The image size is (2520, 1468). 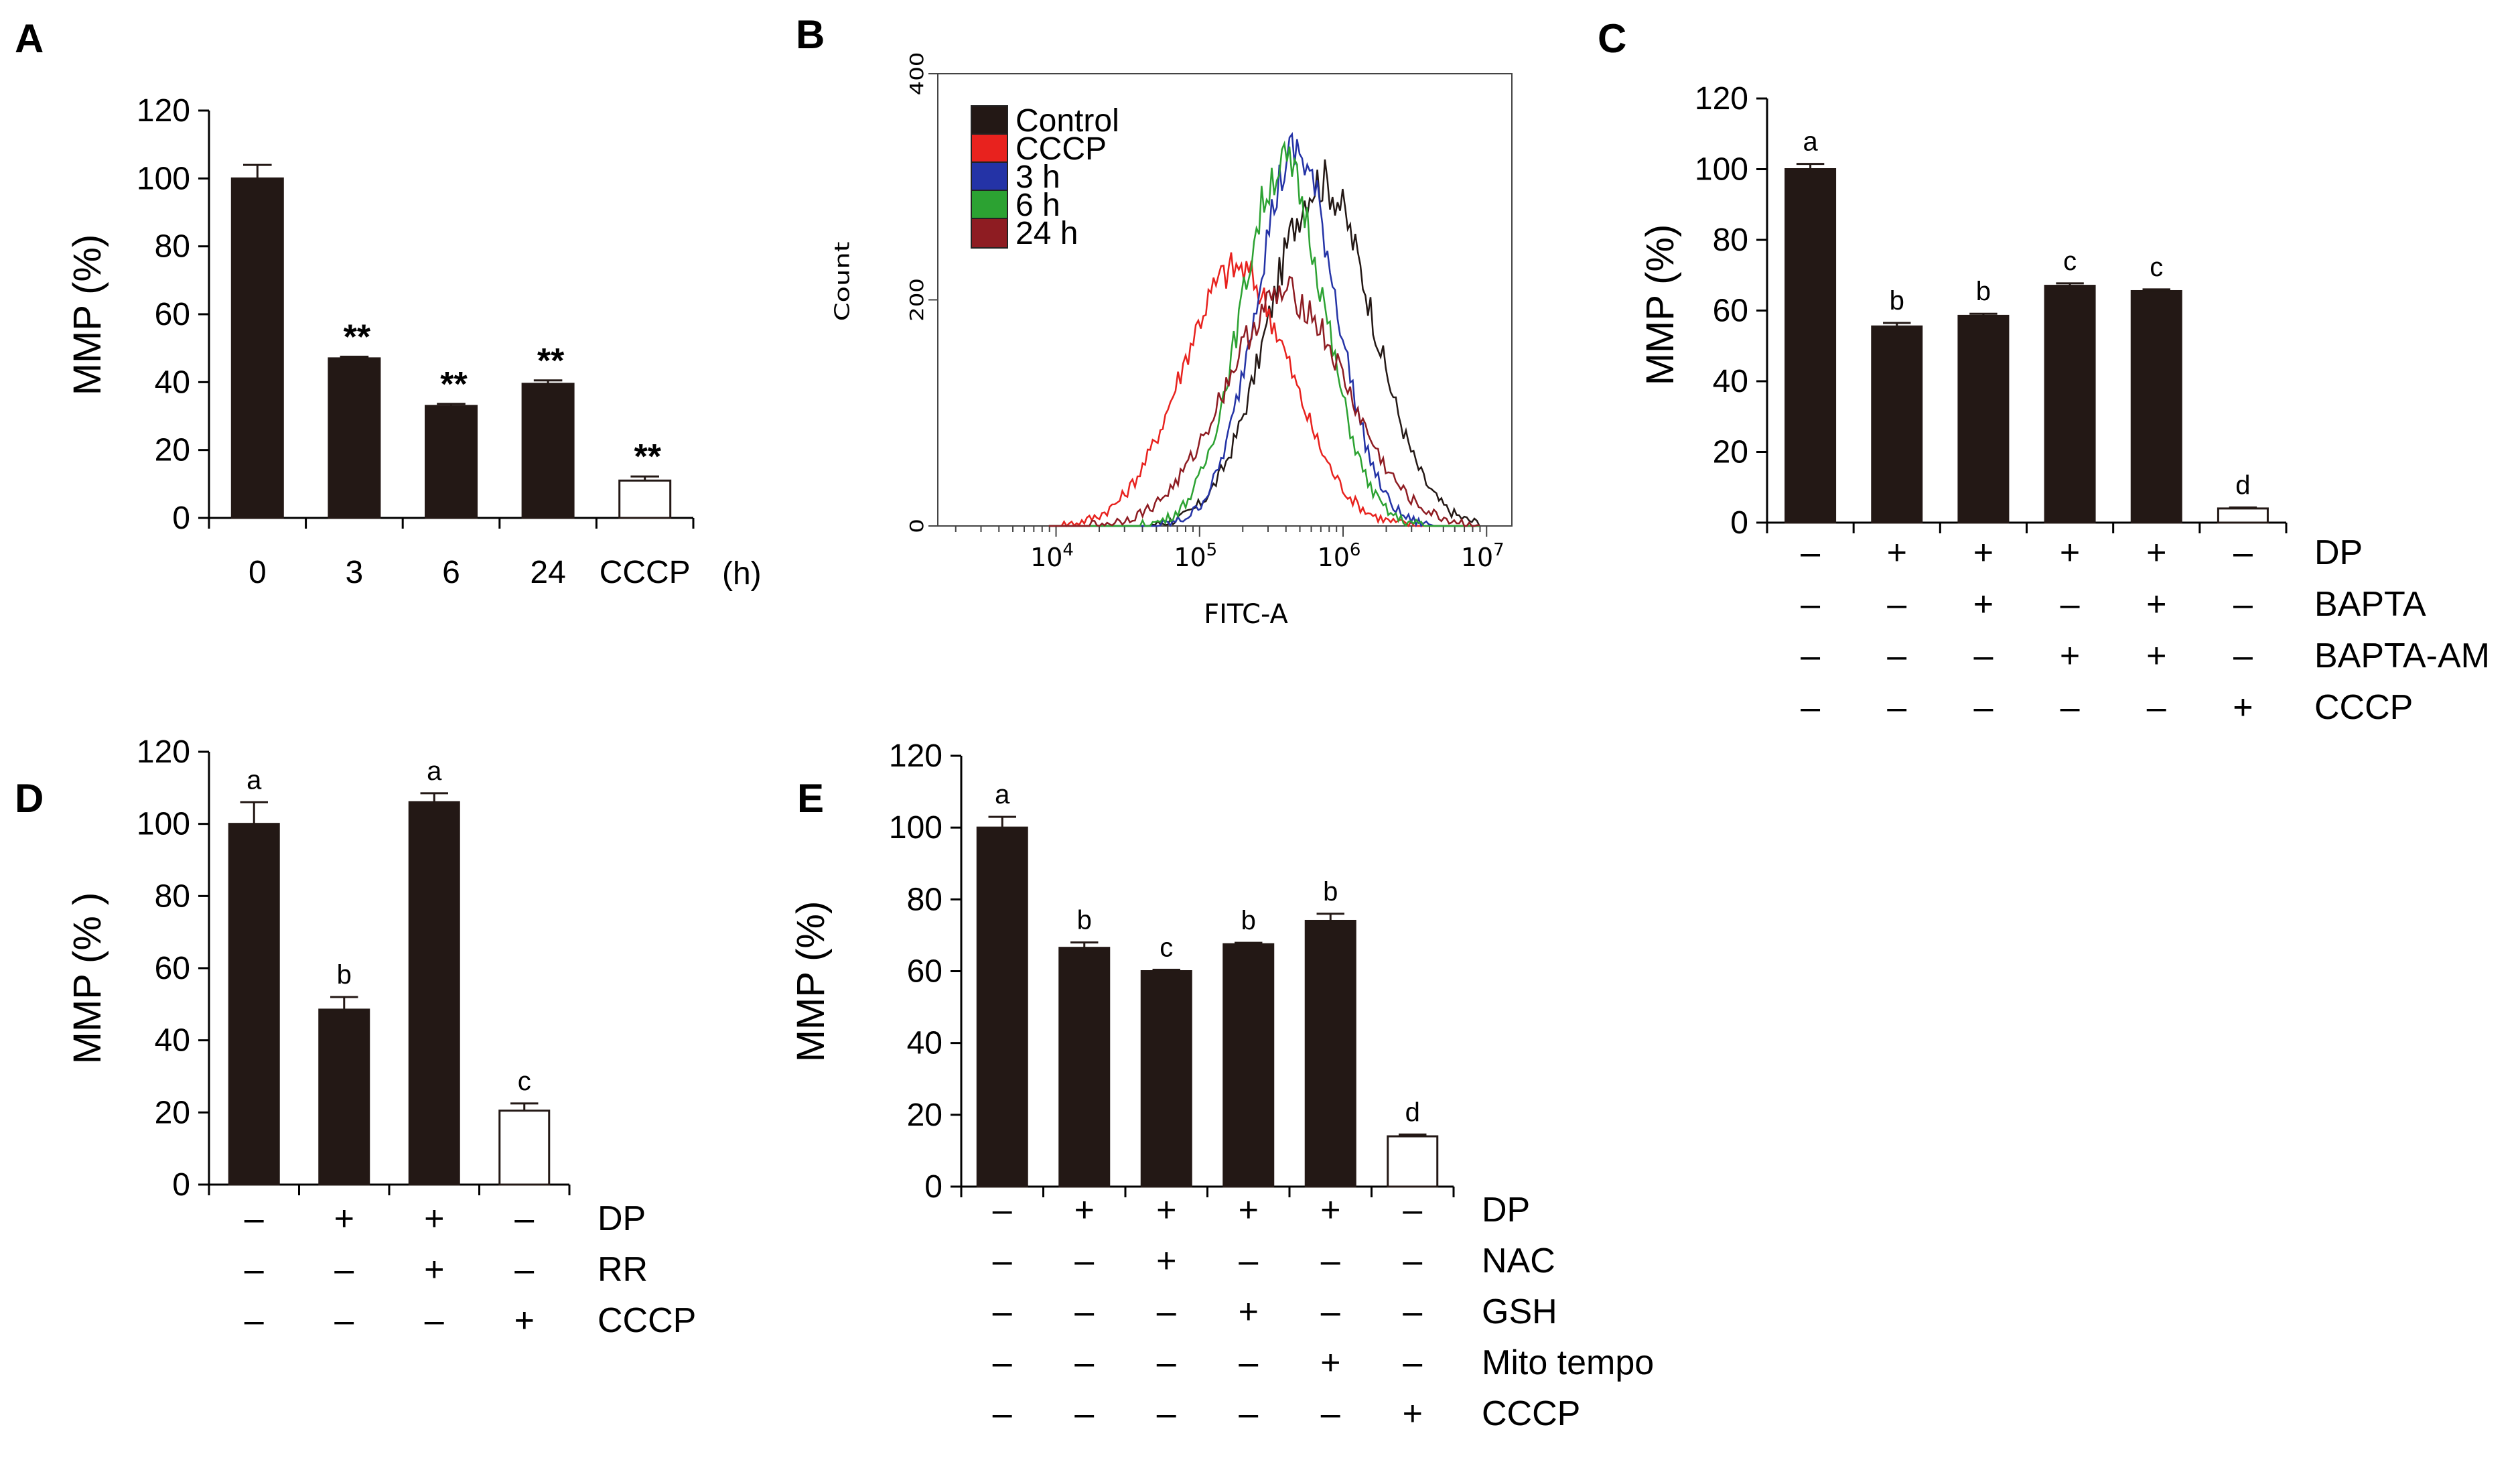 I want to click on panel-a-ytick-label: 80, so click(x=173, y=247).